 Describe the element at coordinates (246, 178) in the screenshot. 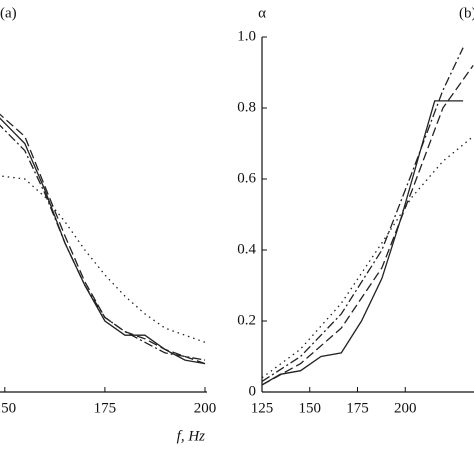

I see `y-tick-label: 0.6` at that location.